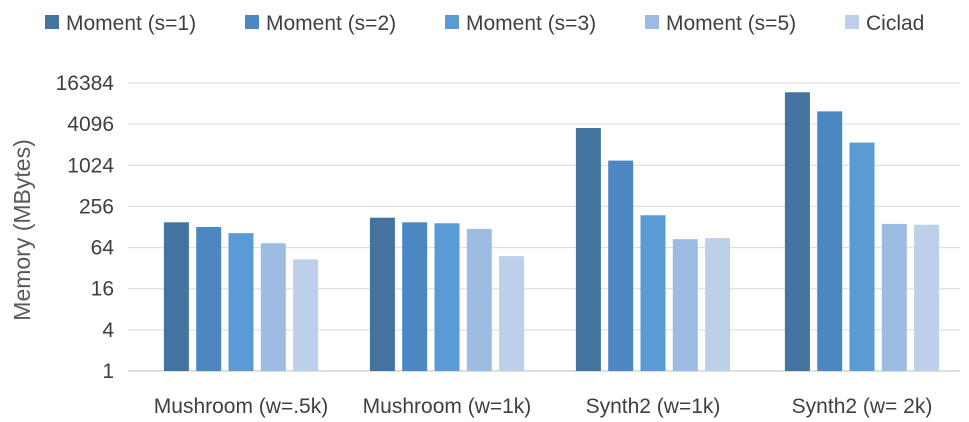  What do you see at coordinates (90, 124) in the screenshot?
I see `y-tick-label: 4096` at bounding box center [90, 124].